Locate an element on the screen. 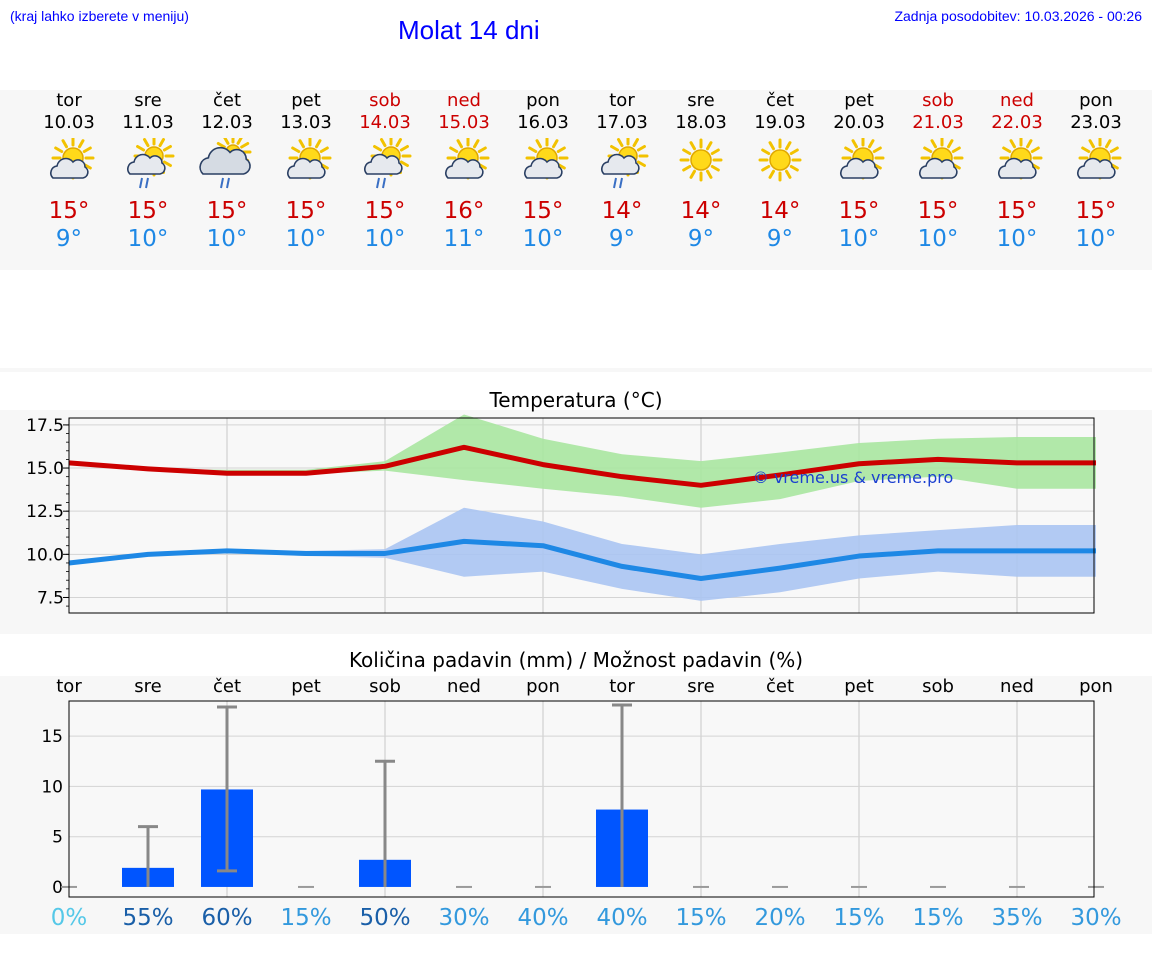 The width and height of the screenshot is (1152, 975). precip-chance: 60% is located at coordinates (227, 918).